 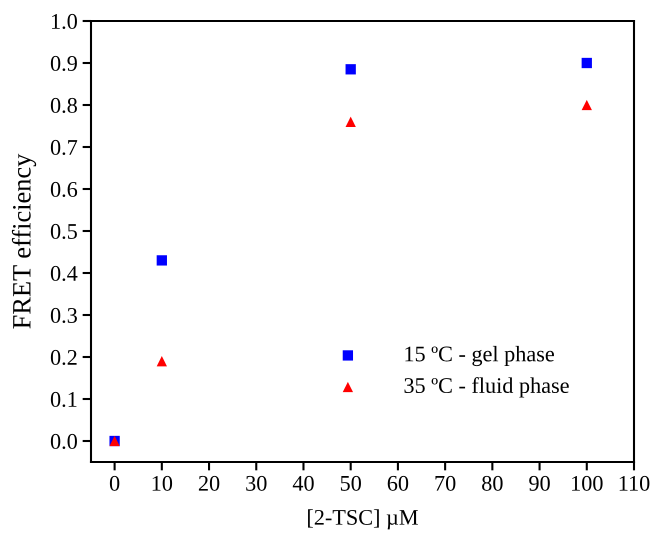 What do you see at coordinates (63, 232) in the screenshot?
I see `y-tick-label: 0.5` at bounding box center [63, 232].